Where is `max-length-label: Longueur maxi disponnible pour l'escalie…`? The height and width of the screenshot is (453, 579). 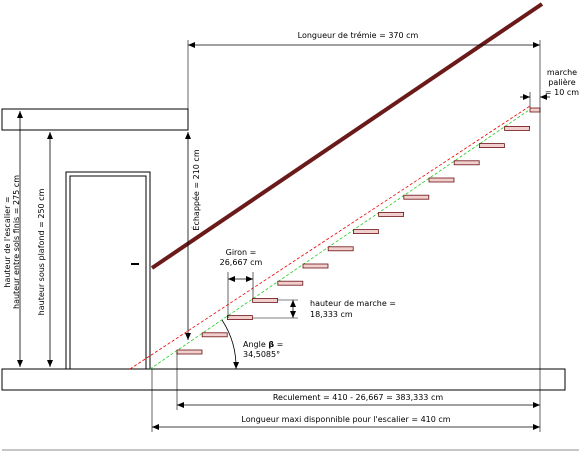 max-length-label: Longueur maxi disponnible pour l'escalie… is located at coordinates (345, 419).